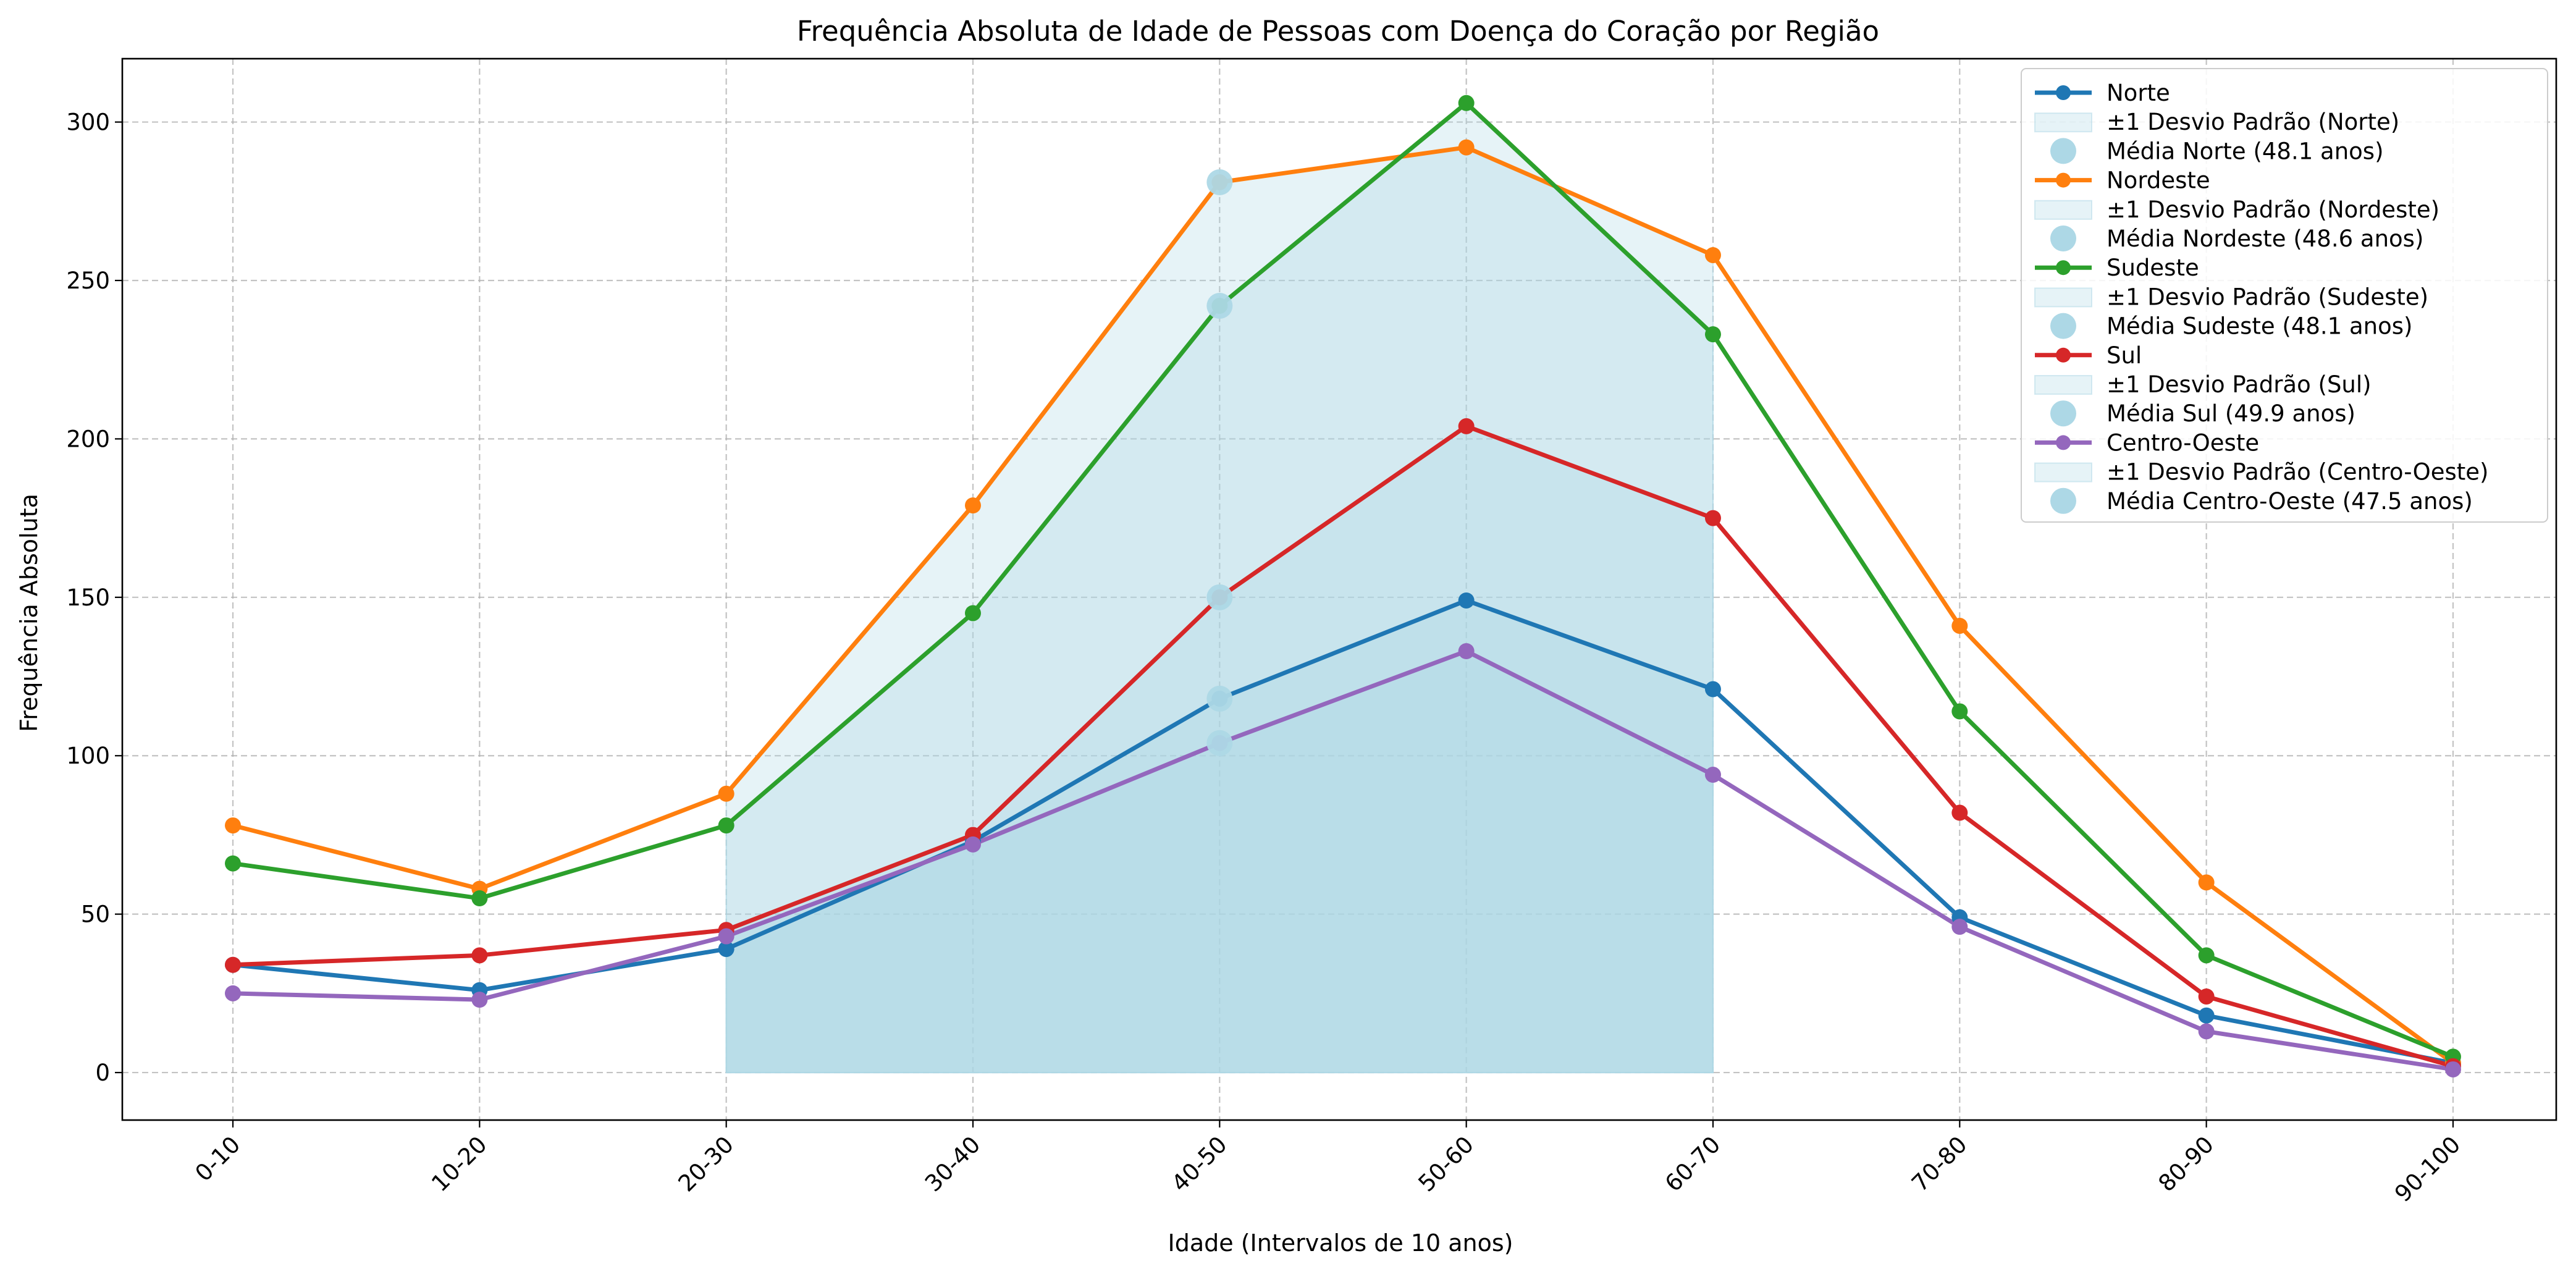 This screenshot has width=2576, height=1277. I want to click on y-tick-label: 100, so click(88, 756).